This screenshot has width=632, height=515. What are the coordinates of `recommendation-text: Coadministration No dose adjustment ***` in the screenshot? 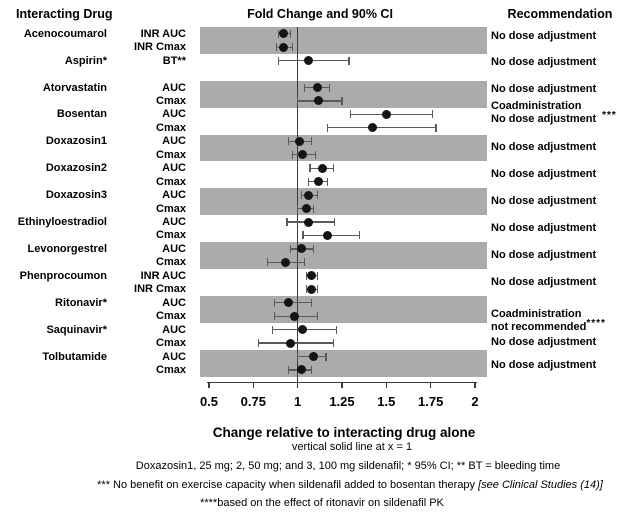 It's located at (561, 113).